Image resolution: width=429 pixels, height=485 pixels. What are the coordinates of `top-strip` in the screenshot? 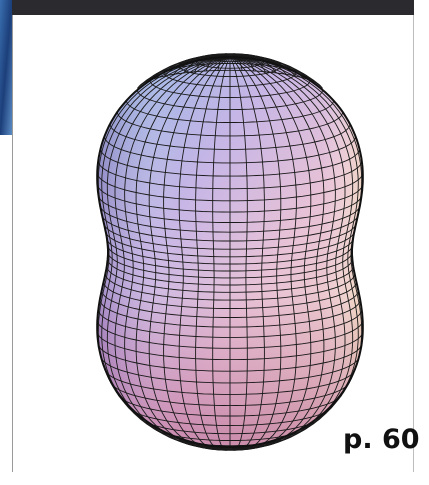 It's located at (207, 7).